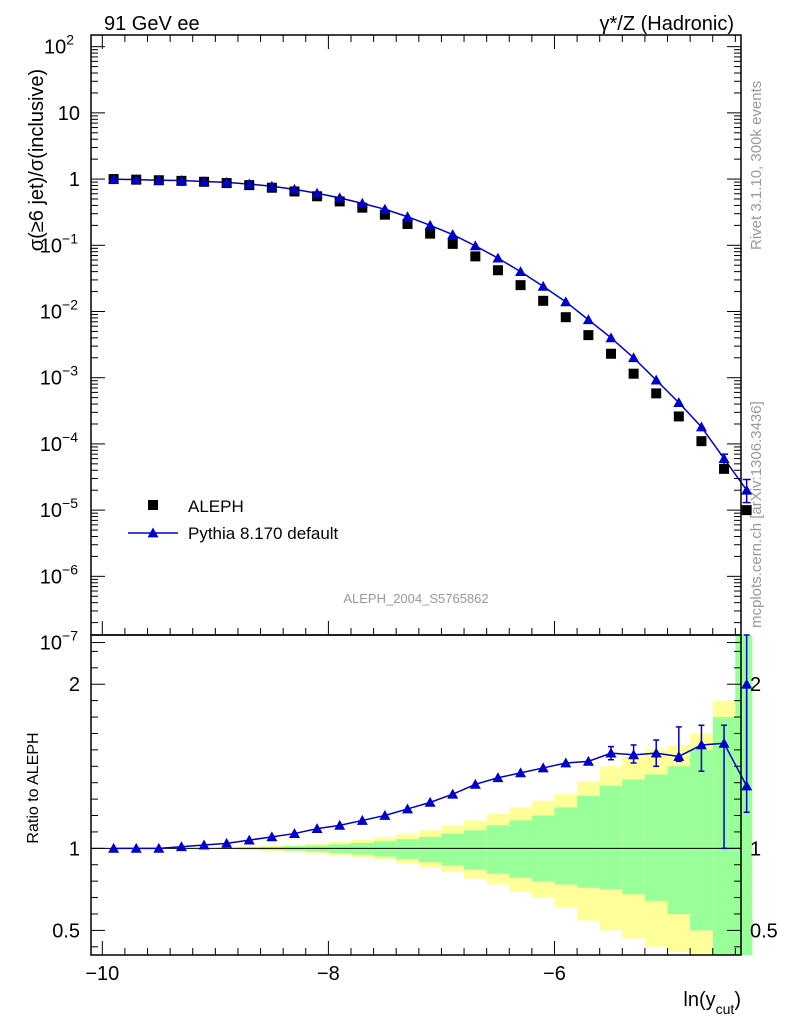 This screenshot has width=786, height=1024. I want to click on x-axis-label: ln(ycut), so click(712, 1003).